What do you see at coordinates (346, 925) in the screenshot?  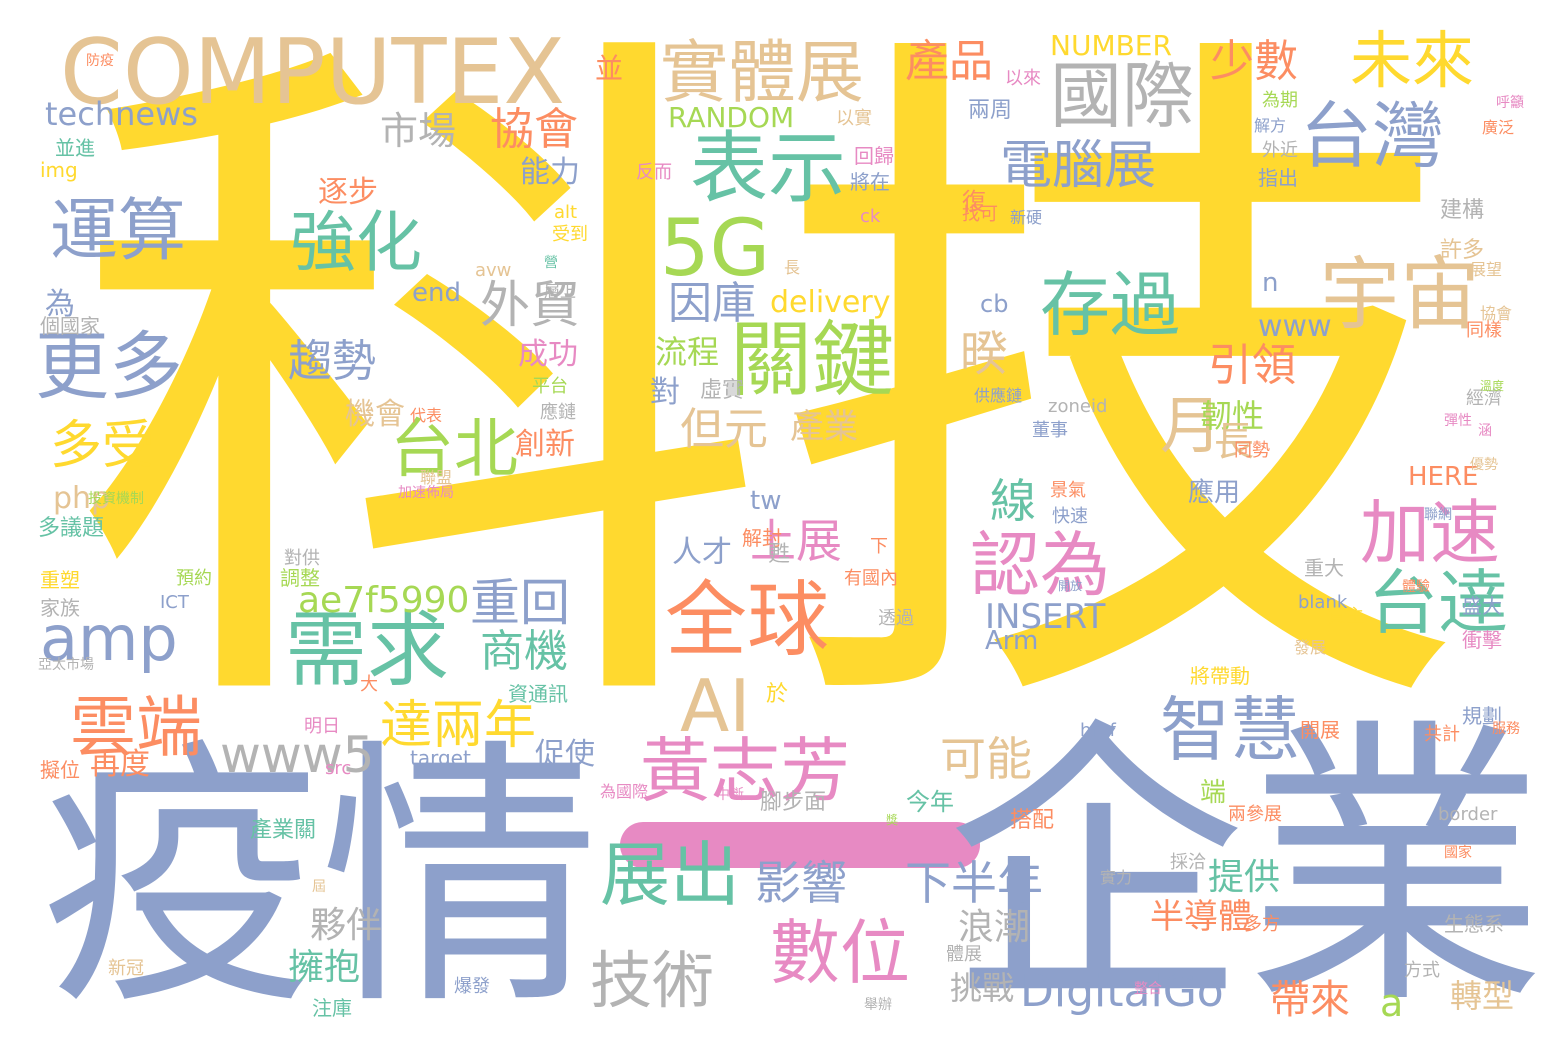 I see `word-67: 夥伴` at bounding box center [346, 925].